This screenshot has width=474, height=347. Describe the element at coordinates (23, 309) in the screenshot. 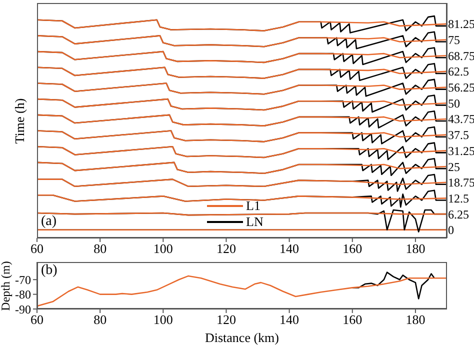

I see `y-tick-label: -90` at that location.